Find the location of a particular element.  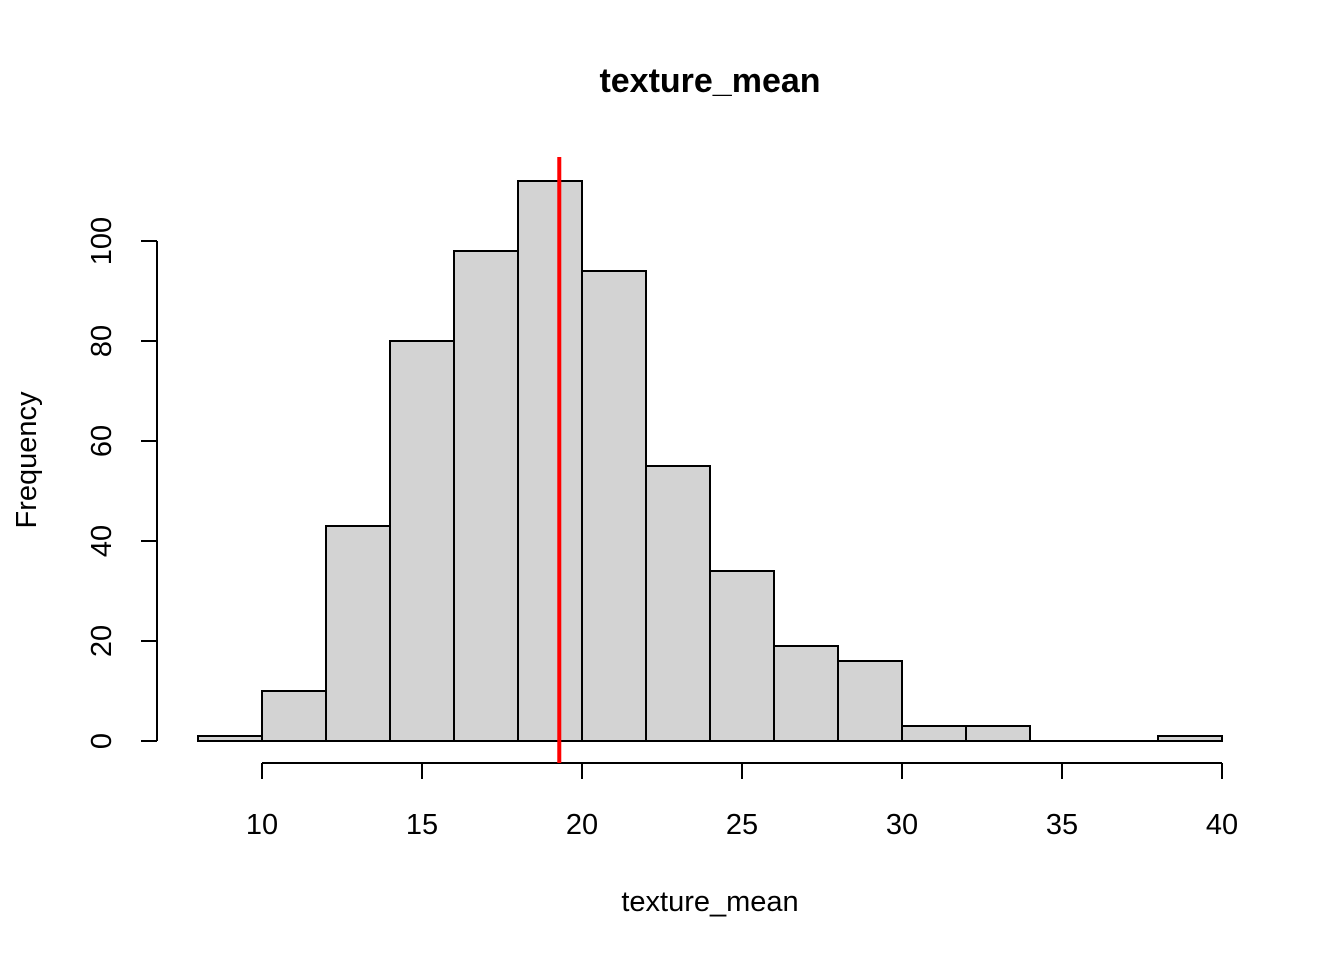

chart-title: texture_mean is located at coordinates (709, 81).